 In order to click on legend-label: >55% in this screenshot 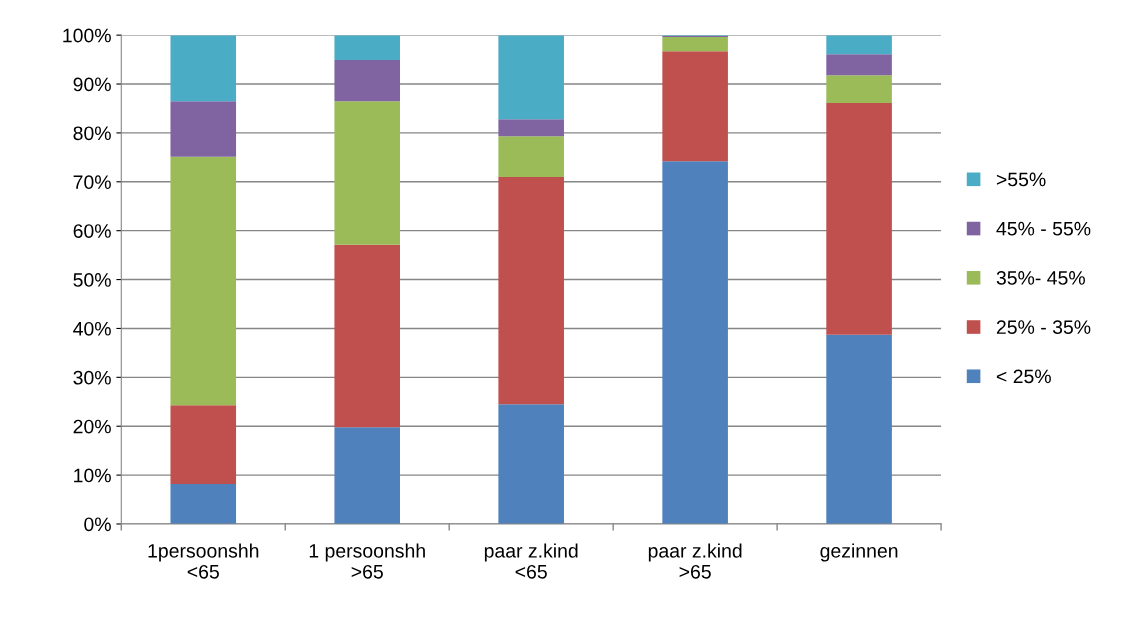, I will do `click(1021, 179)`.